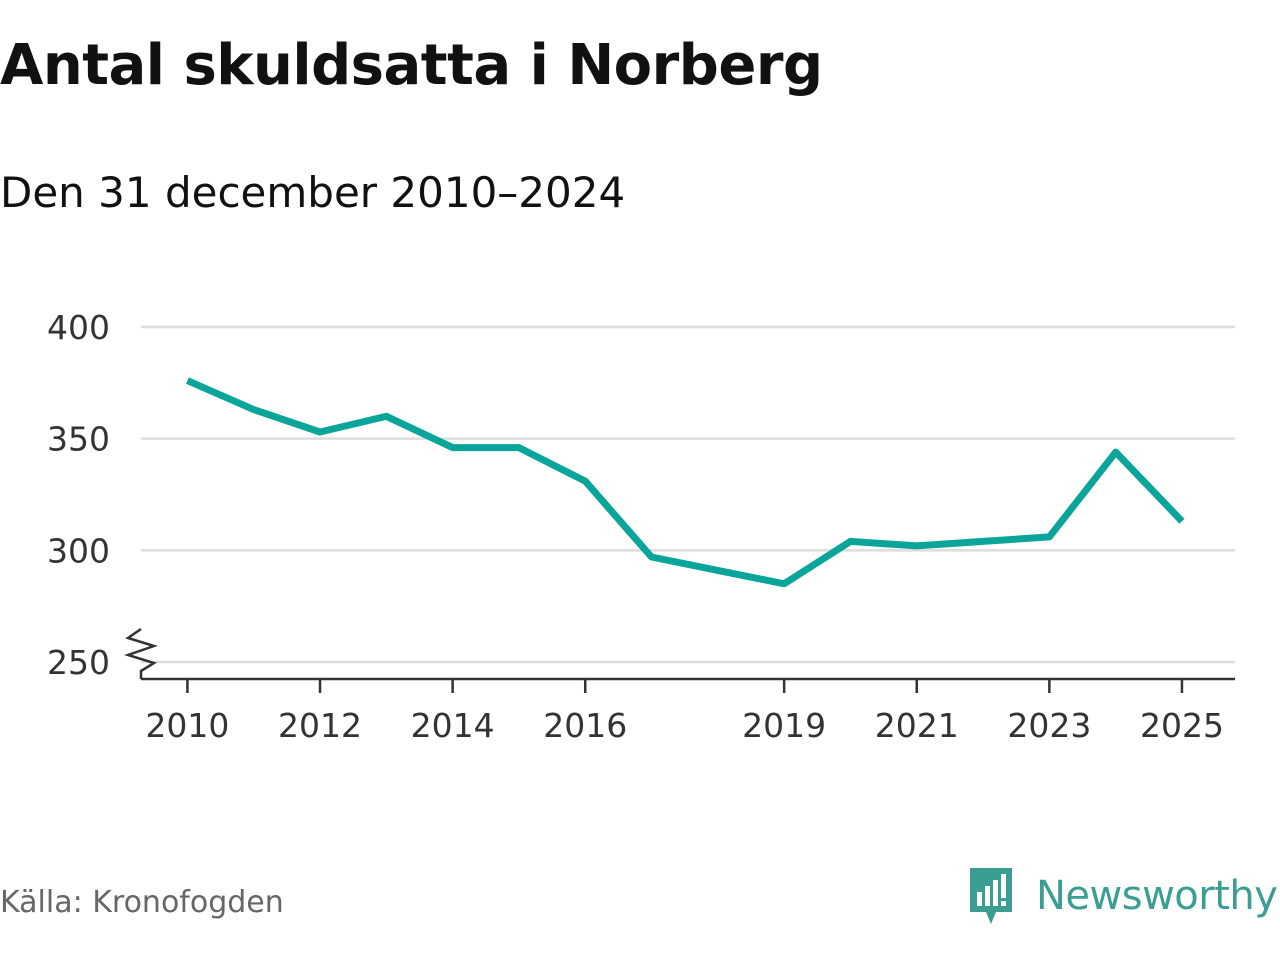  What do you see at coordinates (141, 653) in the screenshot?
I see `axis-break` at bounding box center [141, 653].